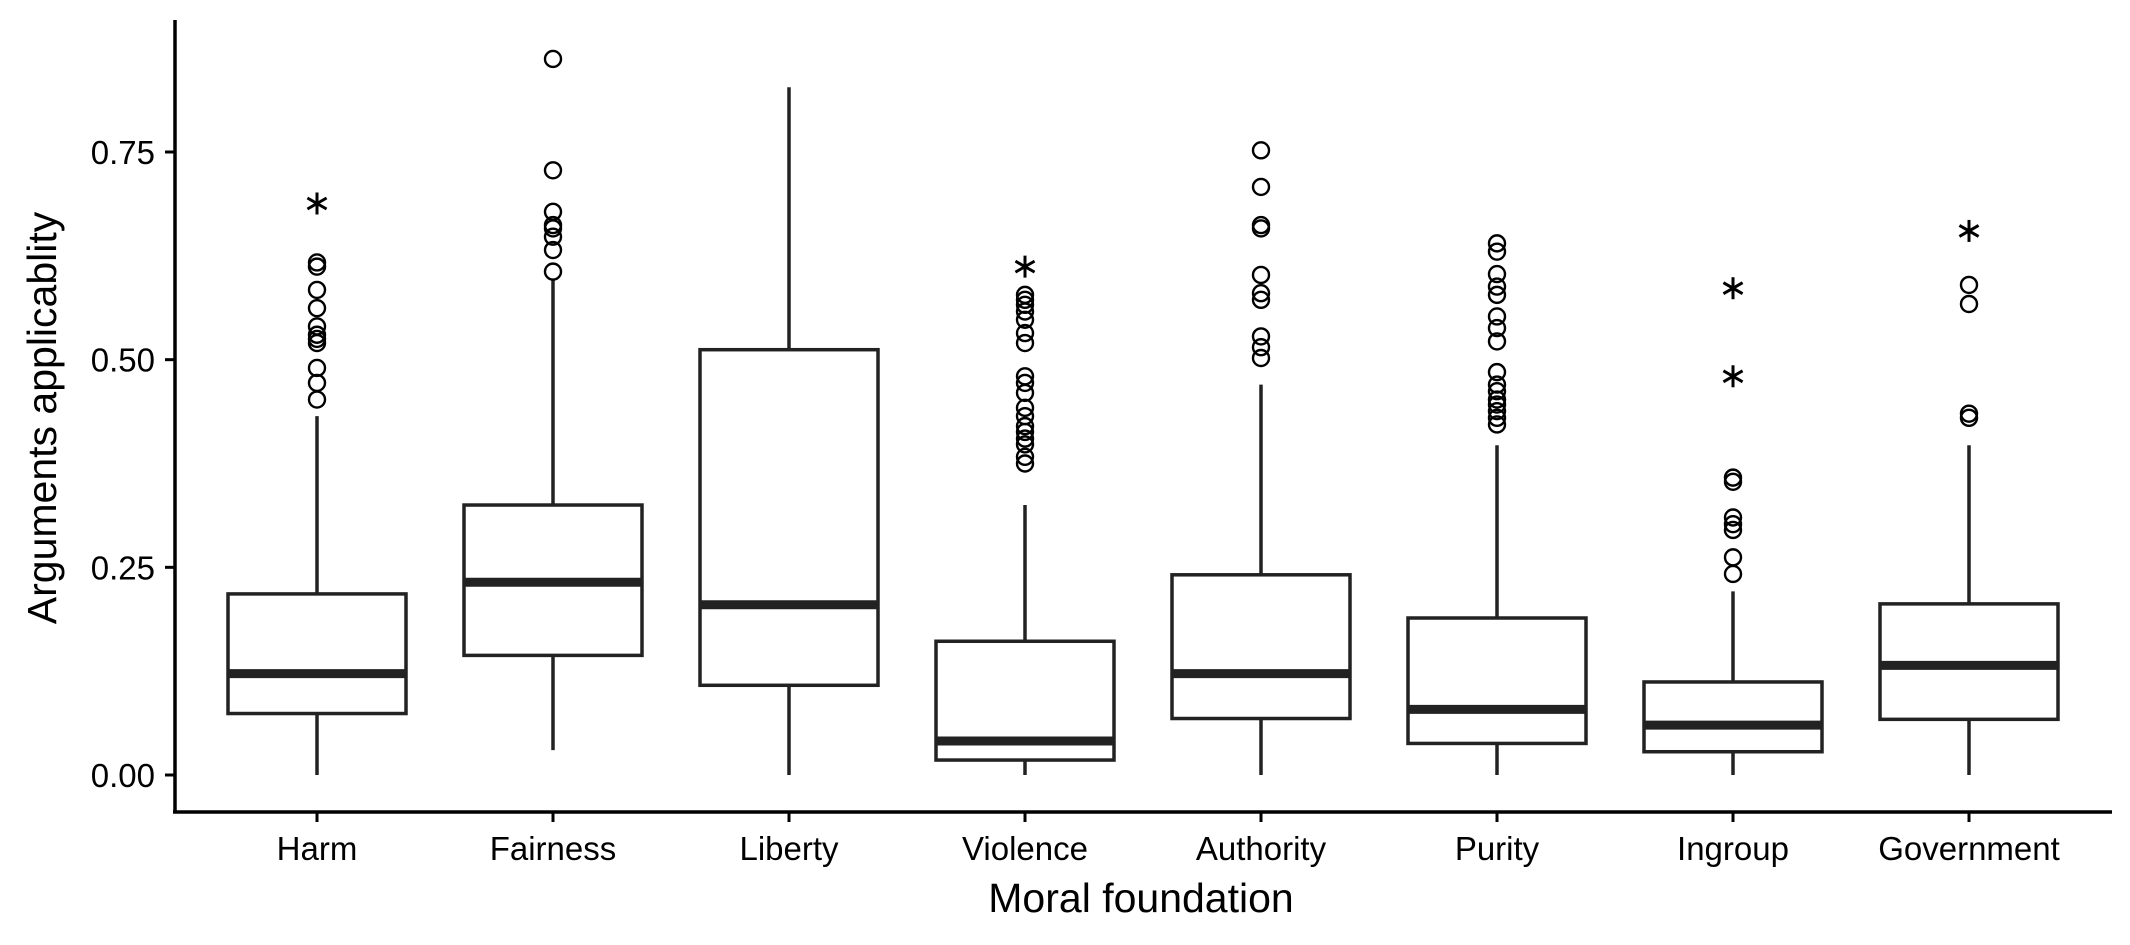 The height and width of the screenshot is (945, 2130). I want to click on x-tick-label: Harm, so click(317, 848).